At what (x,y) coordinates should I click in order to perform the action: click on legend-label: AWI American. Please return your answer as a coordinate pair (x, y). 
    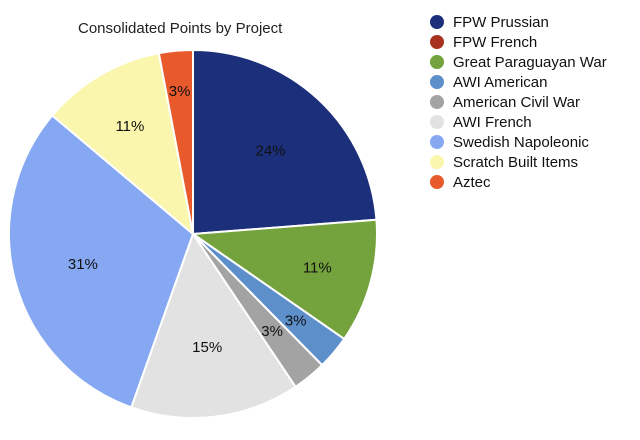
    Looking at the image, I should click on (500, 82).